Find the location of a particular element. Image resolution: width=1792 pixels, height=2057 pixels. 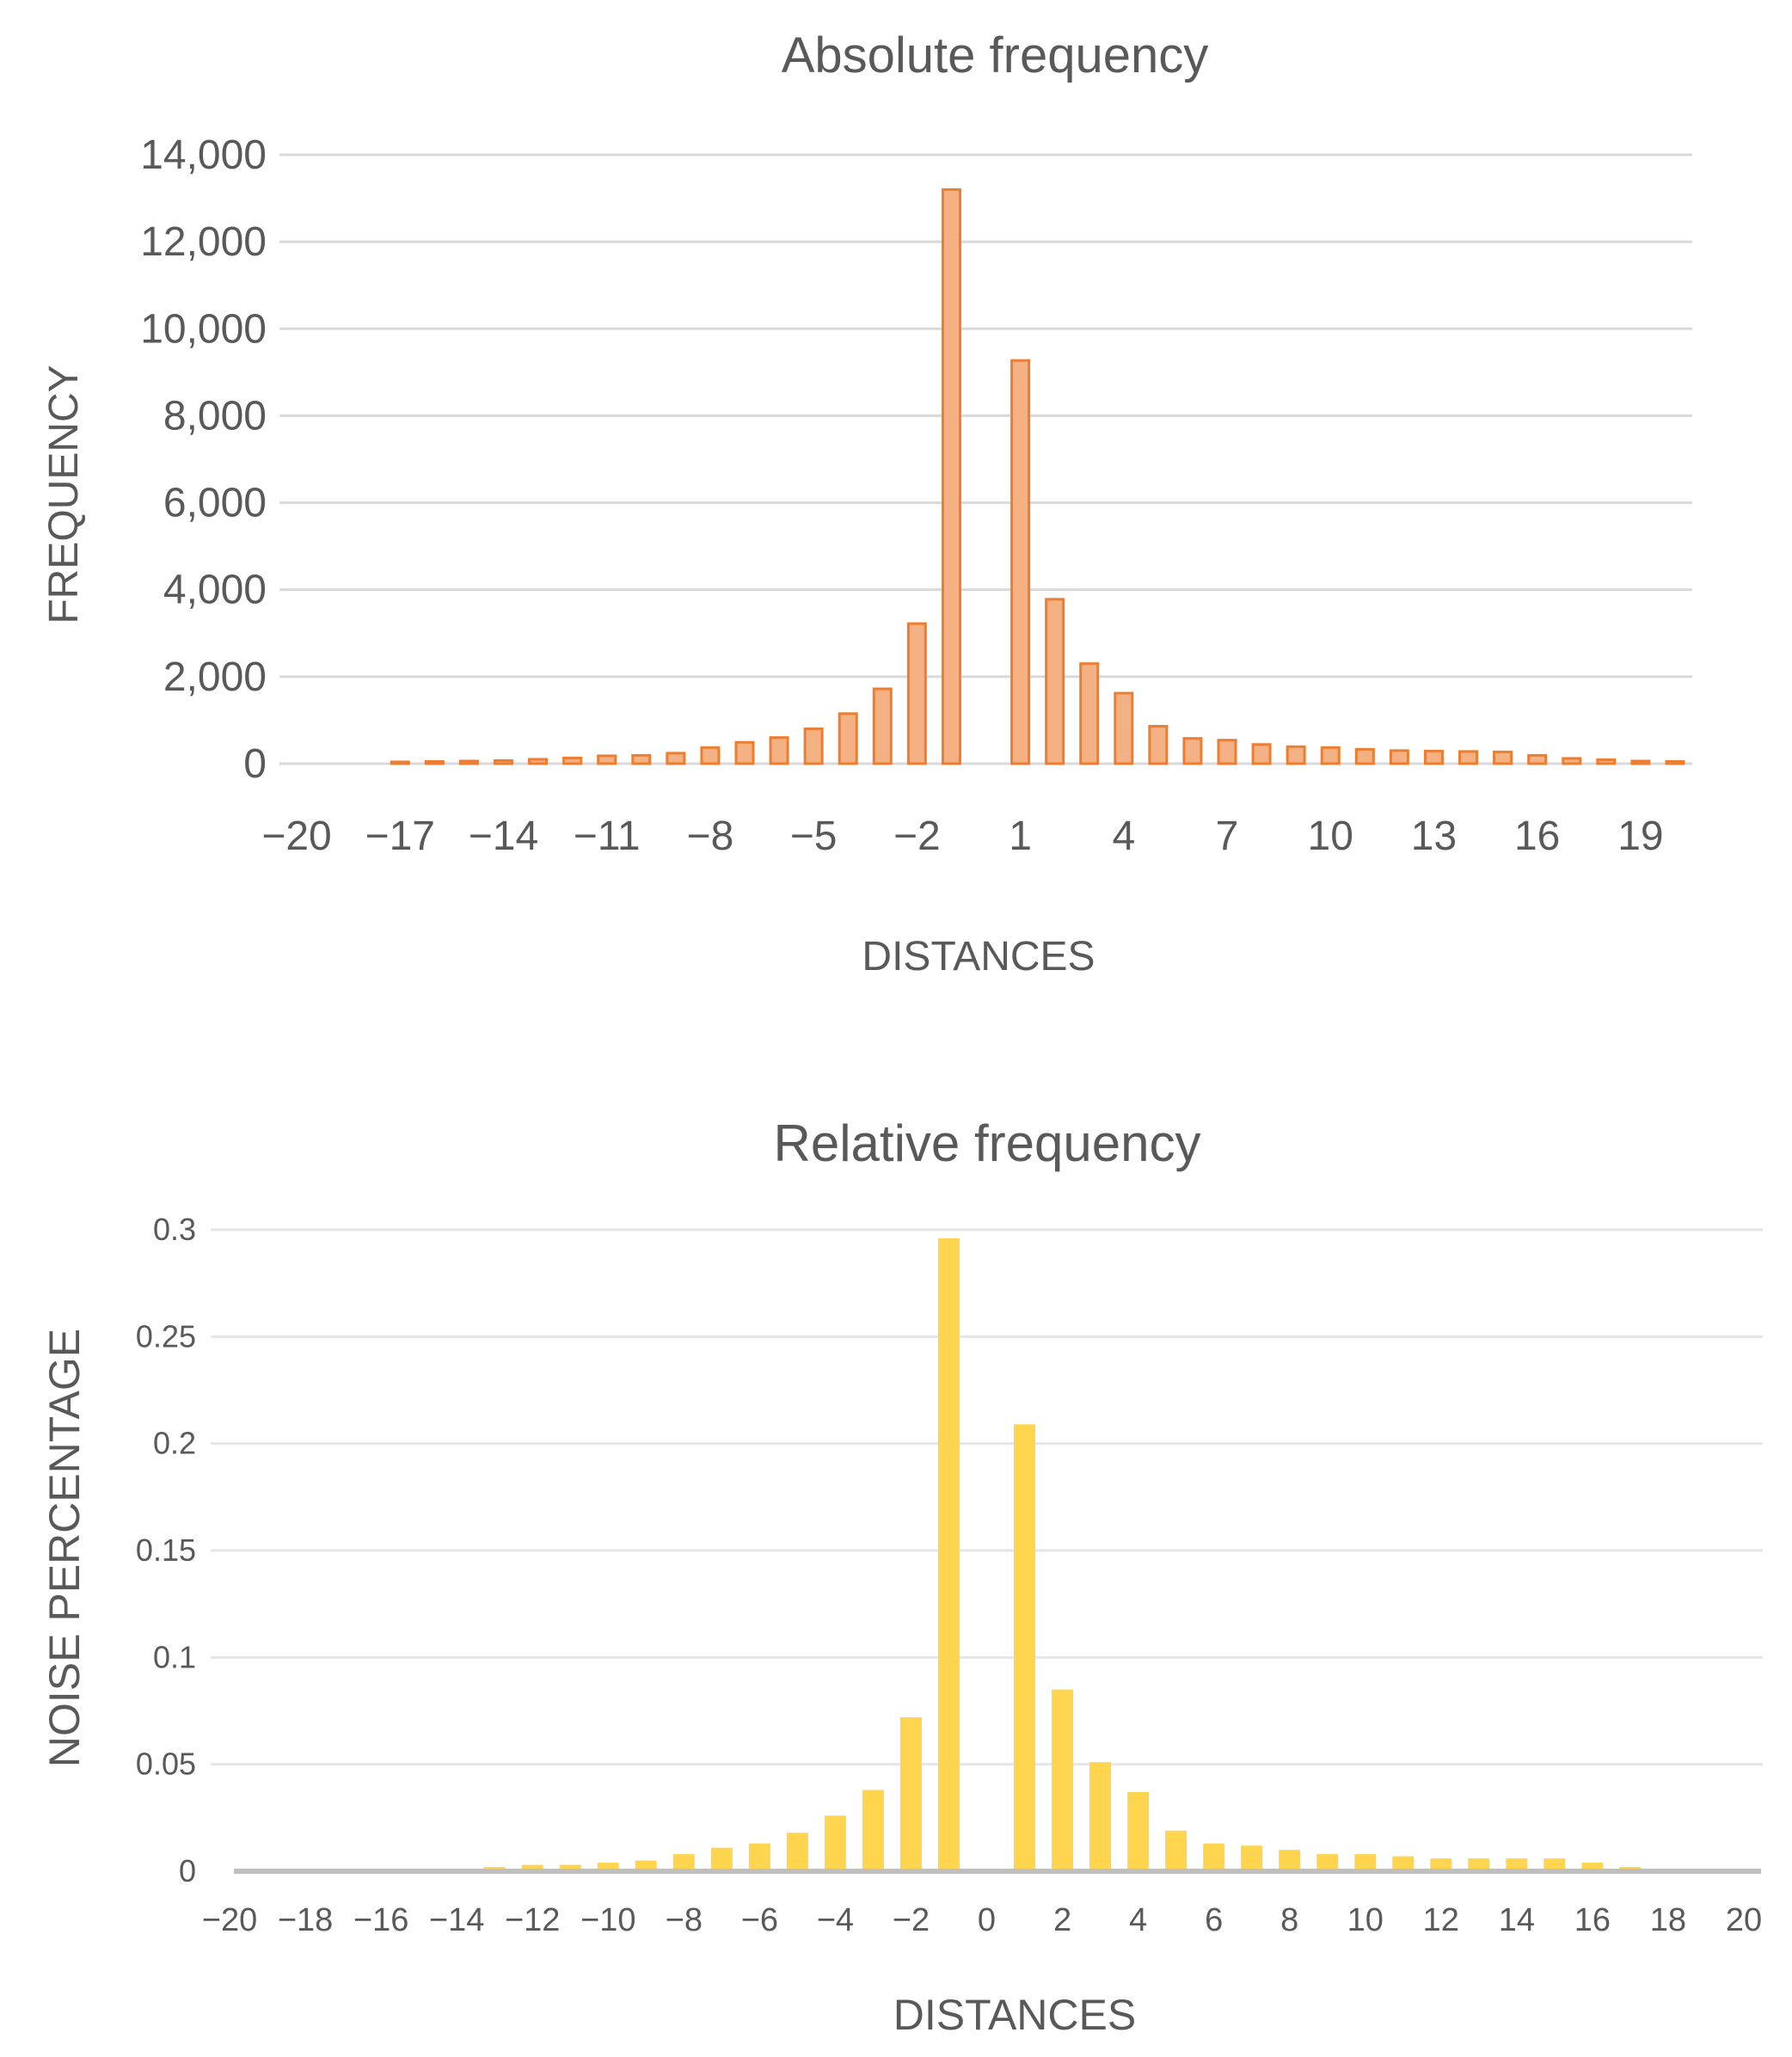

x-tick-label: 2 is located at coordinates (1062, 1920).